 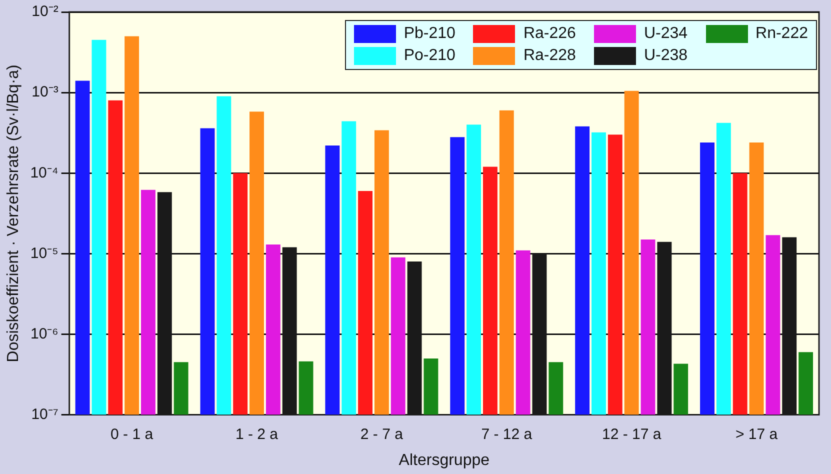 What do you see at coordinates (44, 253) in the screenshot?
I see `y-tick-label: 10⁻⁵` at bounding box center [44, 253].